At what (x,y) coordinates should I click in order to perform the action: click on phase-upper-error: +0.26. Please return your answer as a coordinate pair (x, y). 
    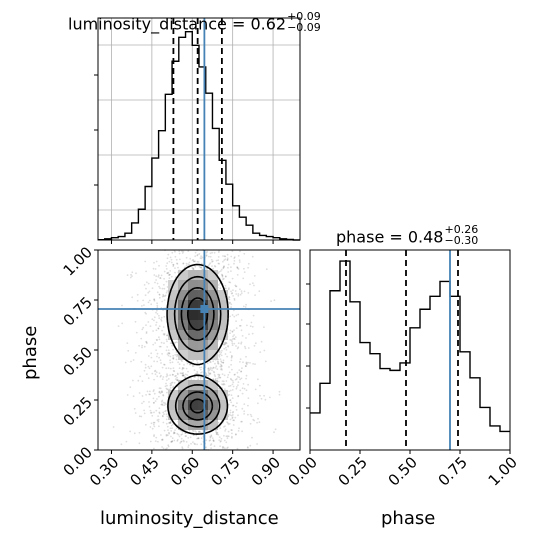
    Looking at the image, I should click on (461, 229).